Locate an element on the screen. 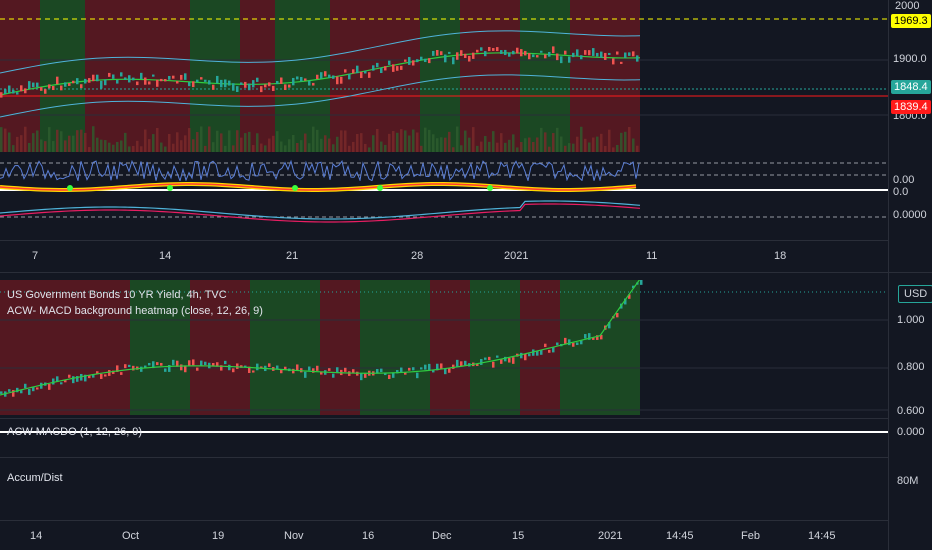 The image size is (932, 550). top-oscillator-pane is located at coordinates (444, 193).